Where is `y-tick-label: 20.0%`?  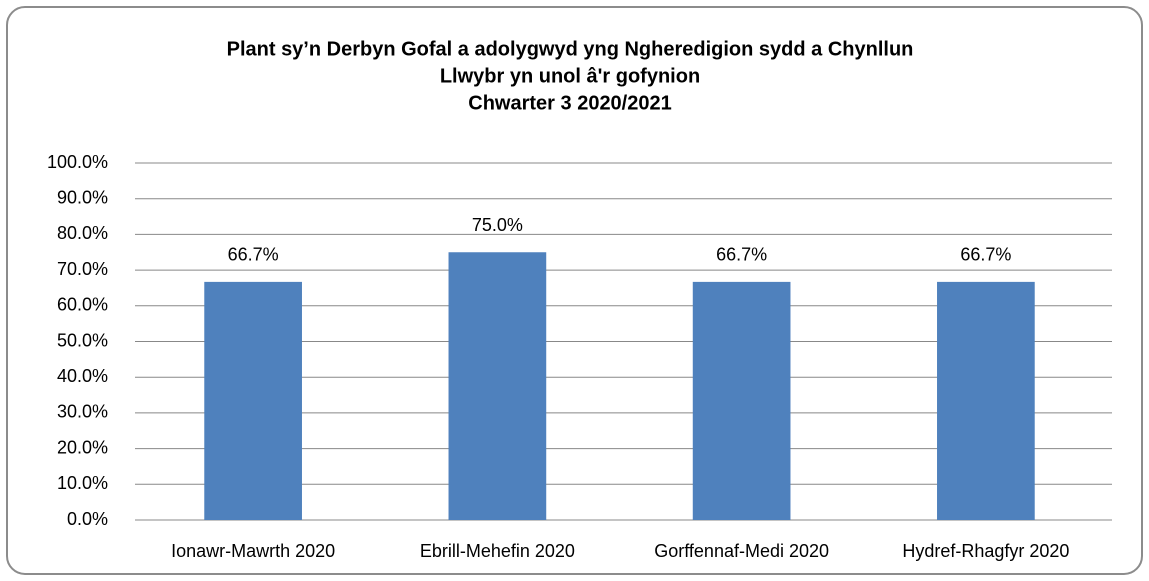
y-tick-label: 20.0% is located at coordinates (82, 447).